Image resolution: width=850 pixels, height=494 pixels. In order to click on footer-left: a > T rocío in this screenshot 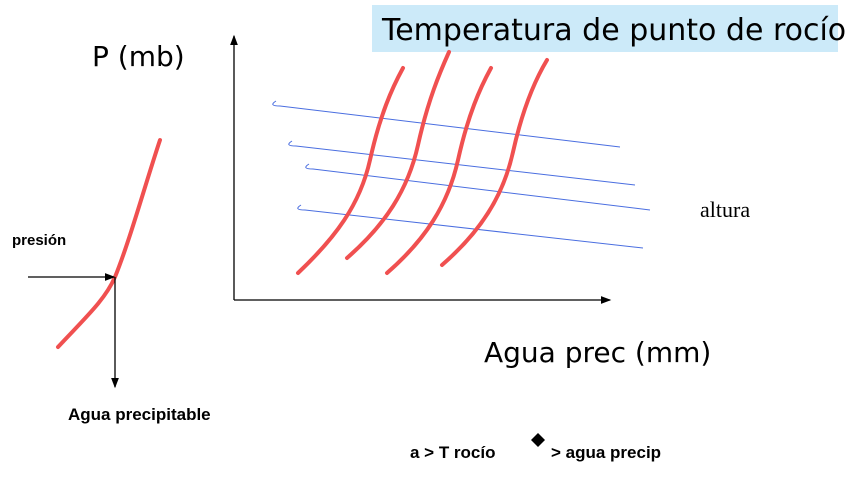, I will do `click(453, 452)`.